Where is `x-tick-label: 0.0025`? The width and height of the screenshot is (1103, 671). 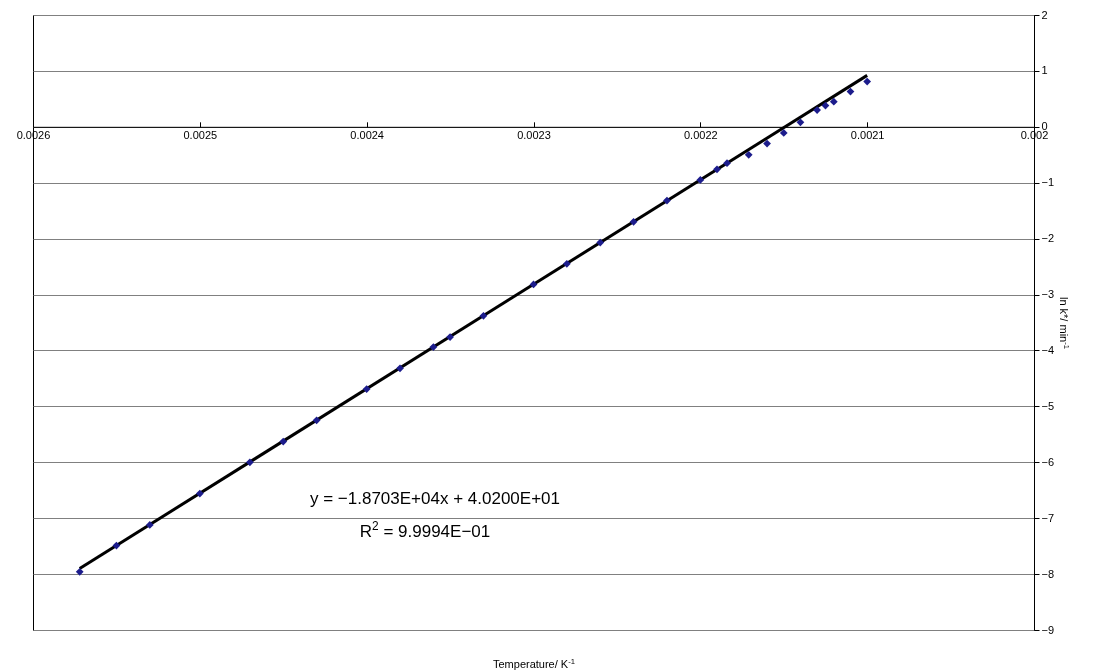 x-tick-label: 0.0025 is located at coordinates (200, 135).